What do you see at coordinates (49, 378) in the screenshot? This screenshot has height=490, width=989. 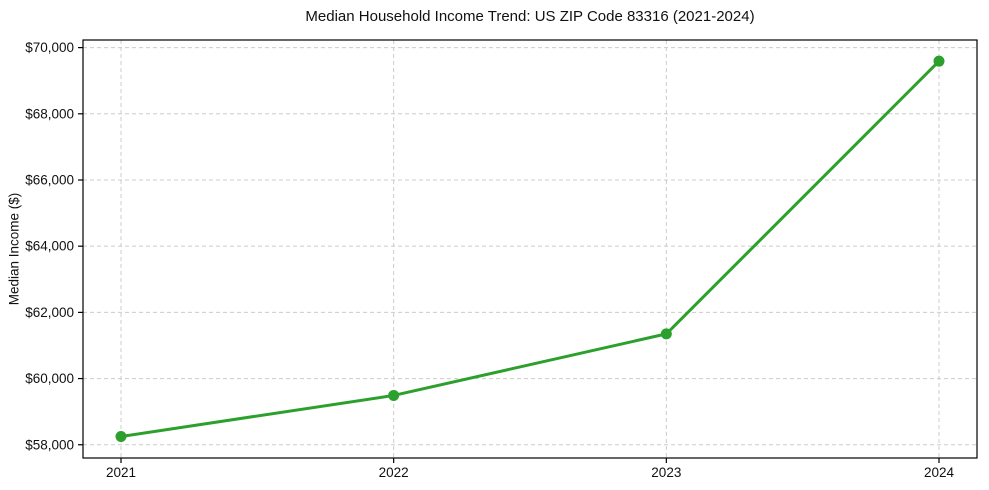 I see `y-tick-label: $60,000` at bounding box center [49, 378].